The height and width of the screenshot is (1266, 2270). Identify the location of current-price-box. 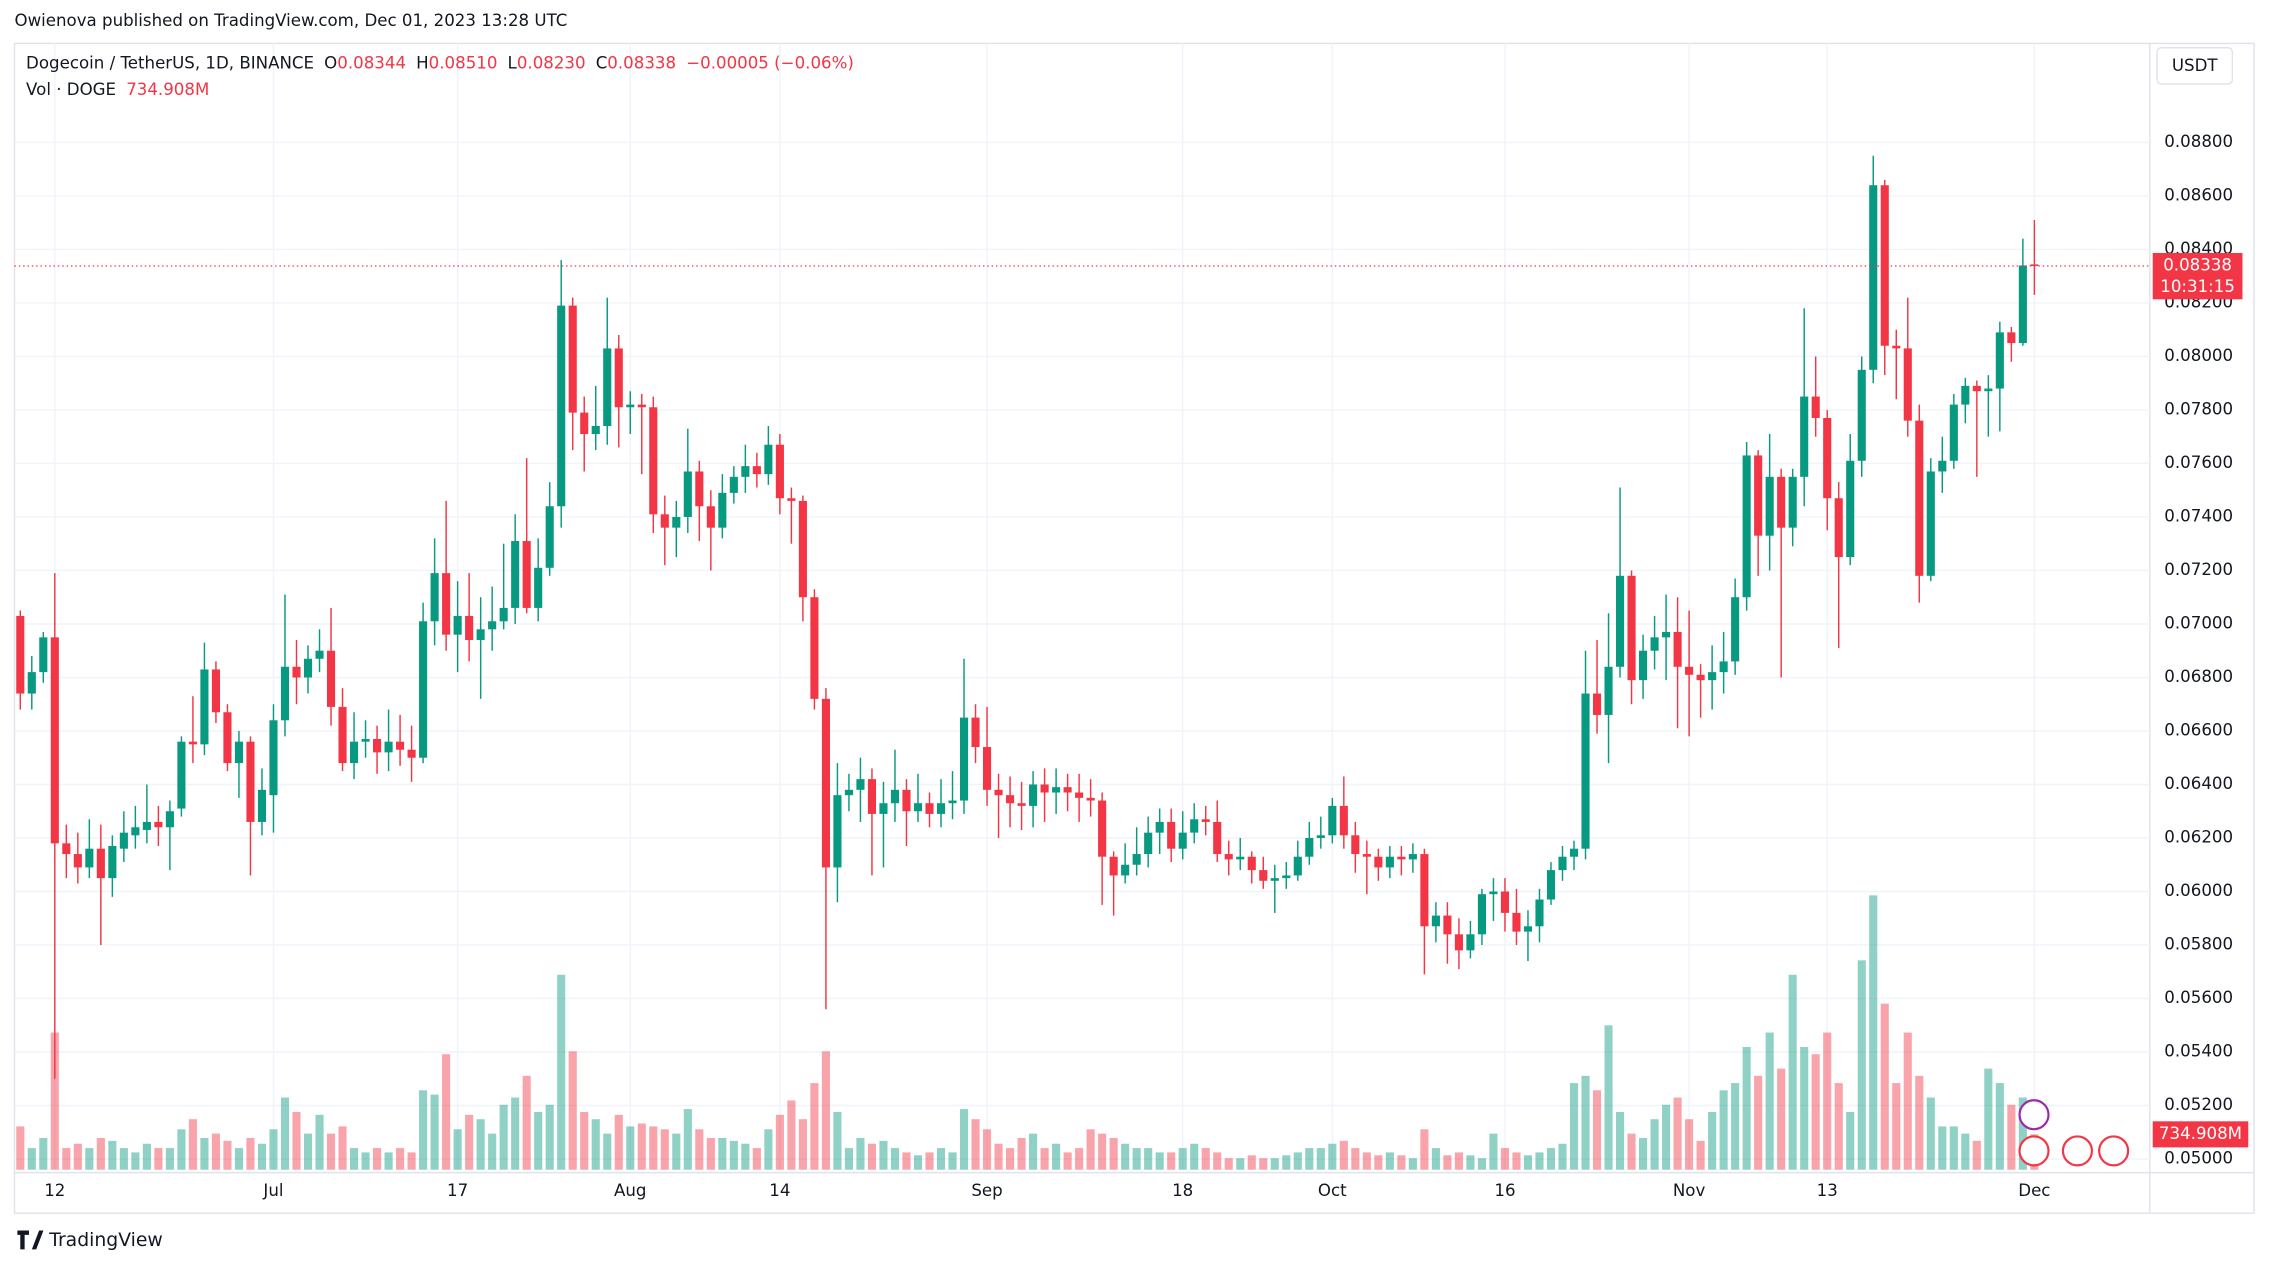
(2197, 276).